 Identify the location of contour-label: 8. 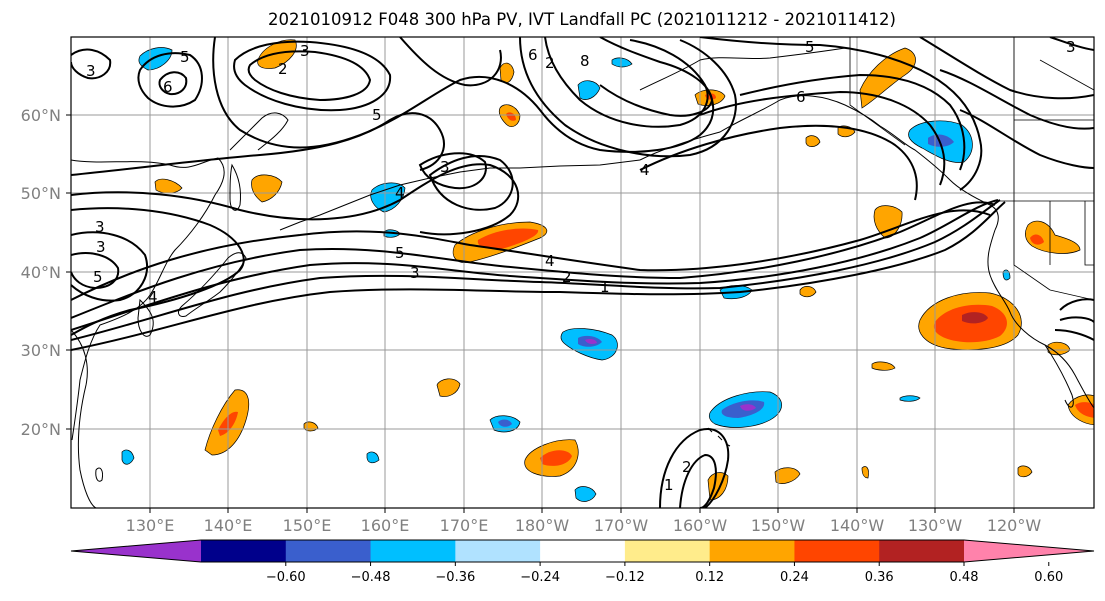
(585, 61).